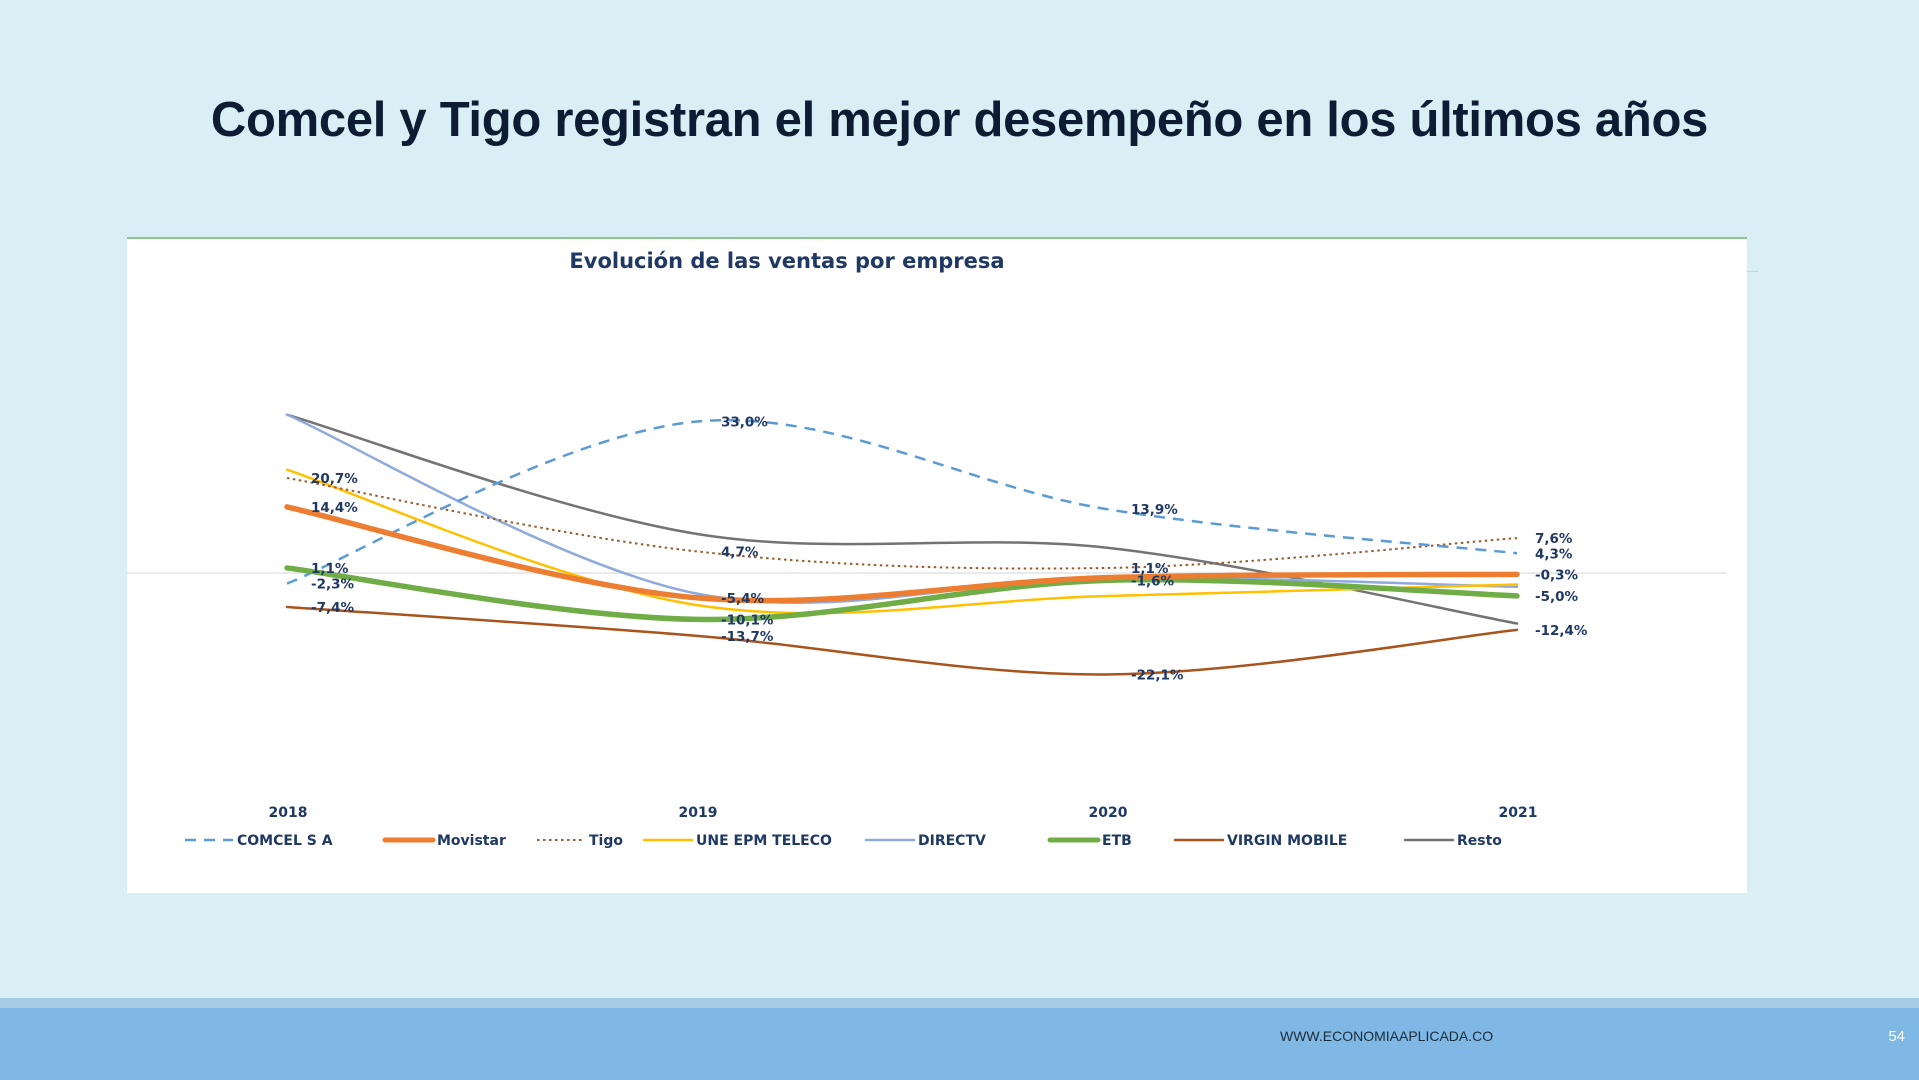 The height and width of the screenshot is (1080, 1919). What do you see at coordinates (786, 261) in the screenshot?
I see `chart-title: Evolución de las ventas por empresa` at bounding box center [786, 261].